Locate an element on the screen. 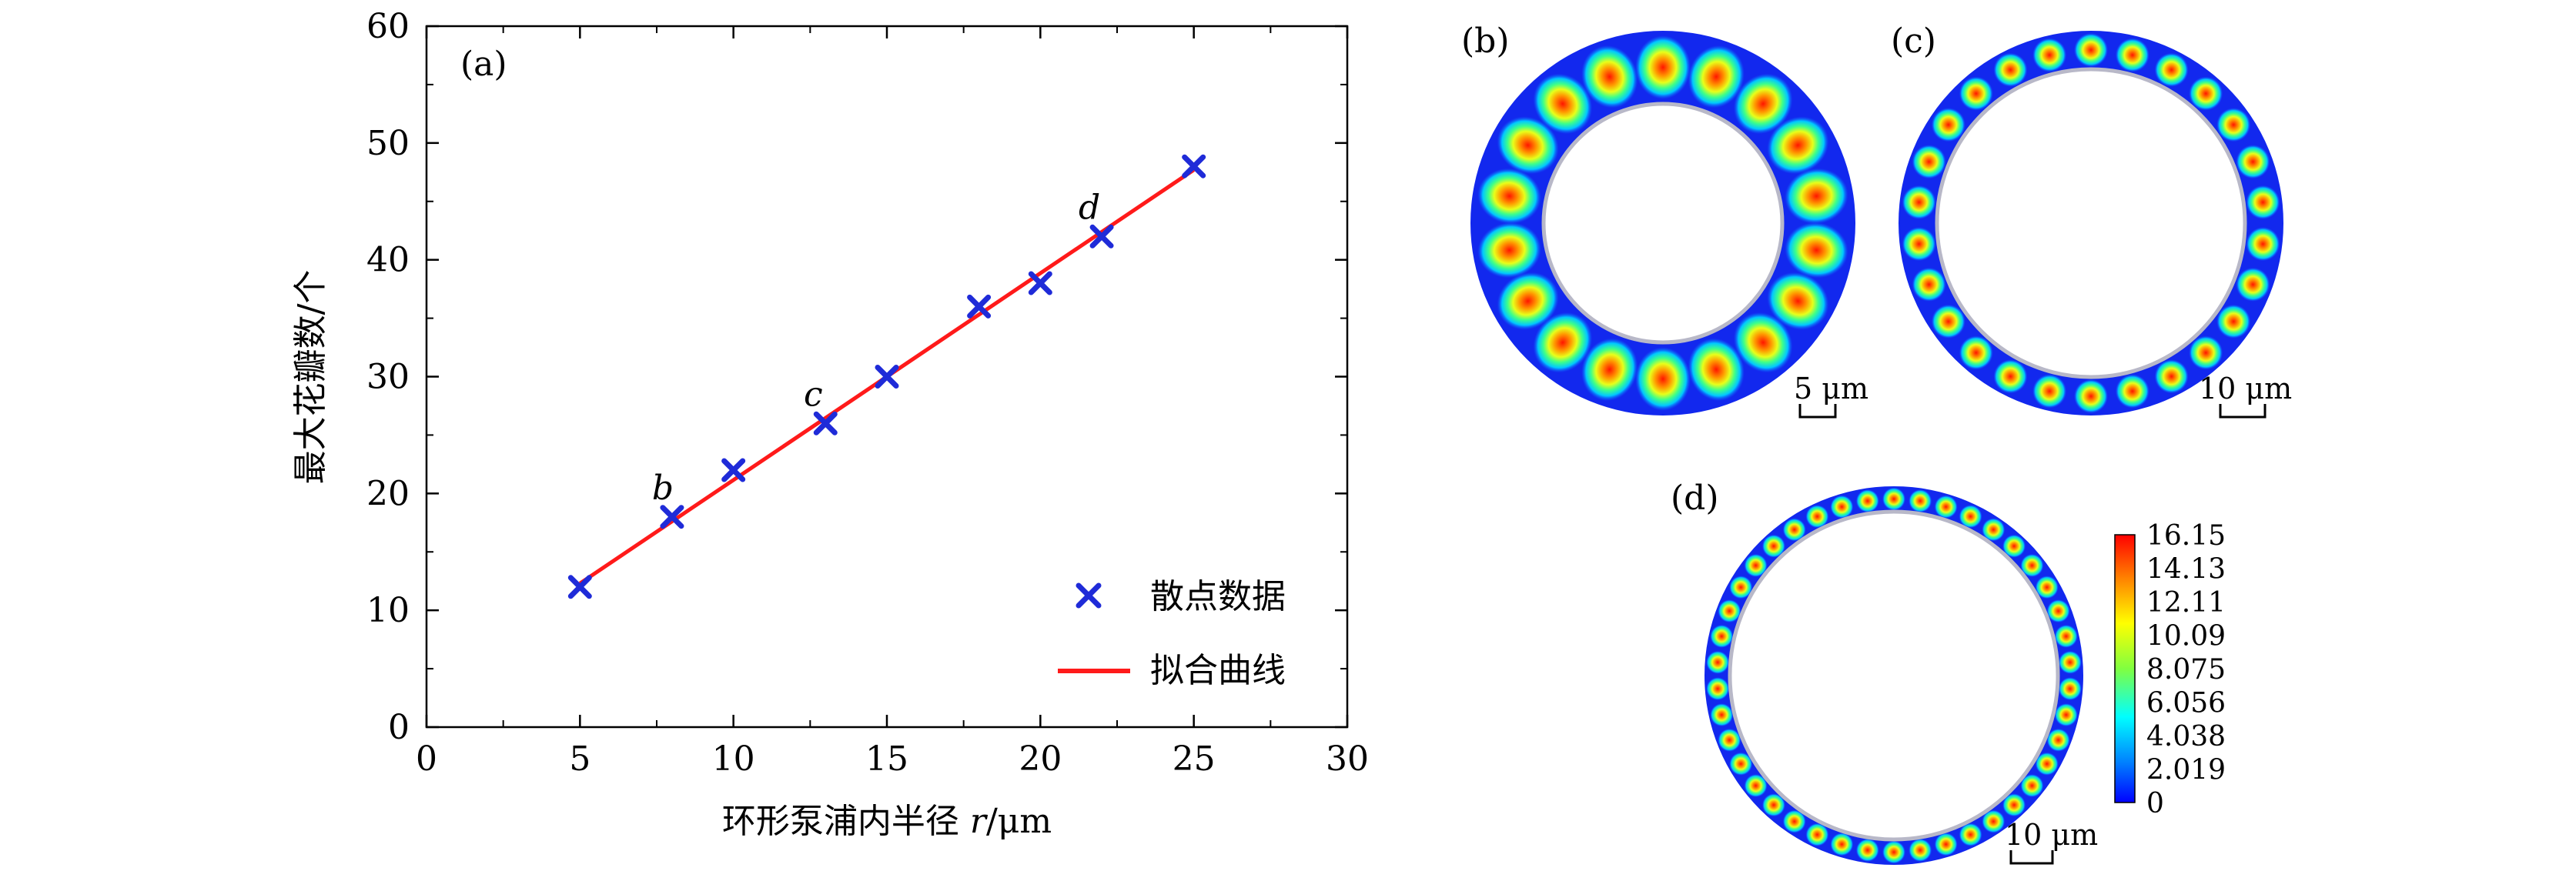 Image resolution: width=2576 pixels, height=871 pixels. scale-bar-d is located at coordinates (2031, 857).